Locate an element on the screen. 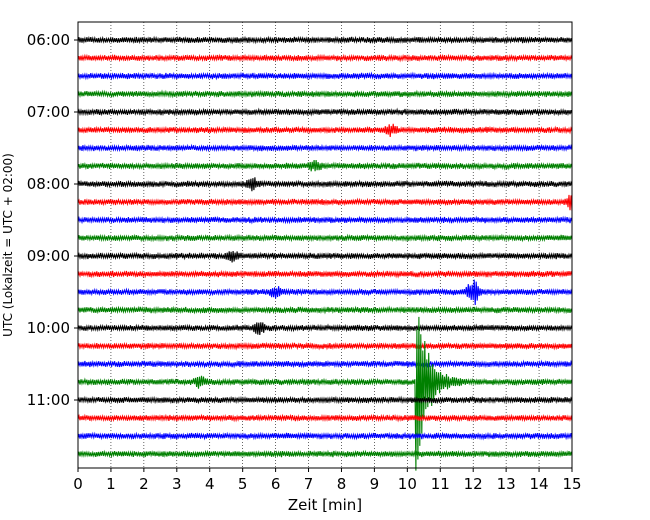  y-tick-label: 11:00 is located at coordinates (48, 400).